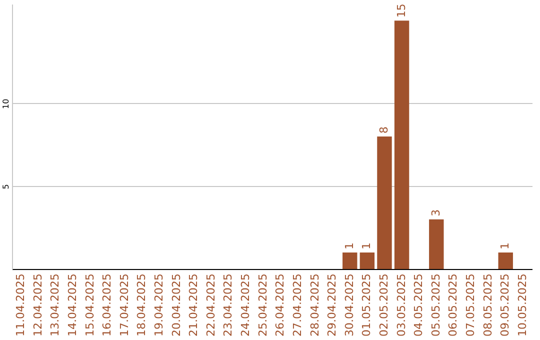 The height and width of the screenshot is (340, 540). I want to click on y-tick-label: 10, so click(6, 103).